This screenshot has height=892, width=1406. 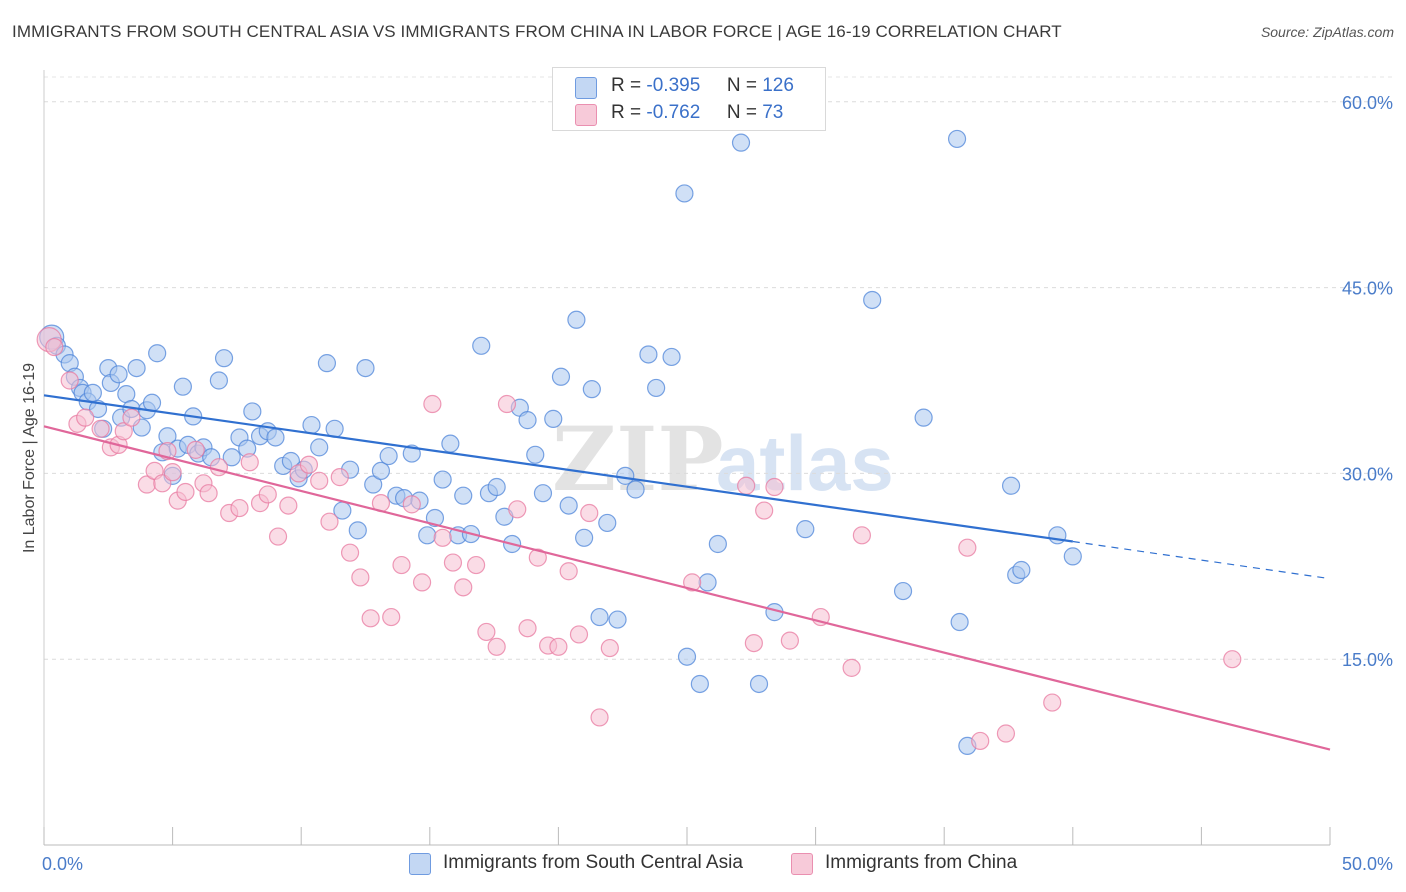 I want to click on correlation-legend: R = -0.395 N = 126 R = -0.762 N = 73, so click(x=689, y=99).